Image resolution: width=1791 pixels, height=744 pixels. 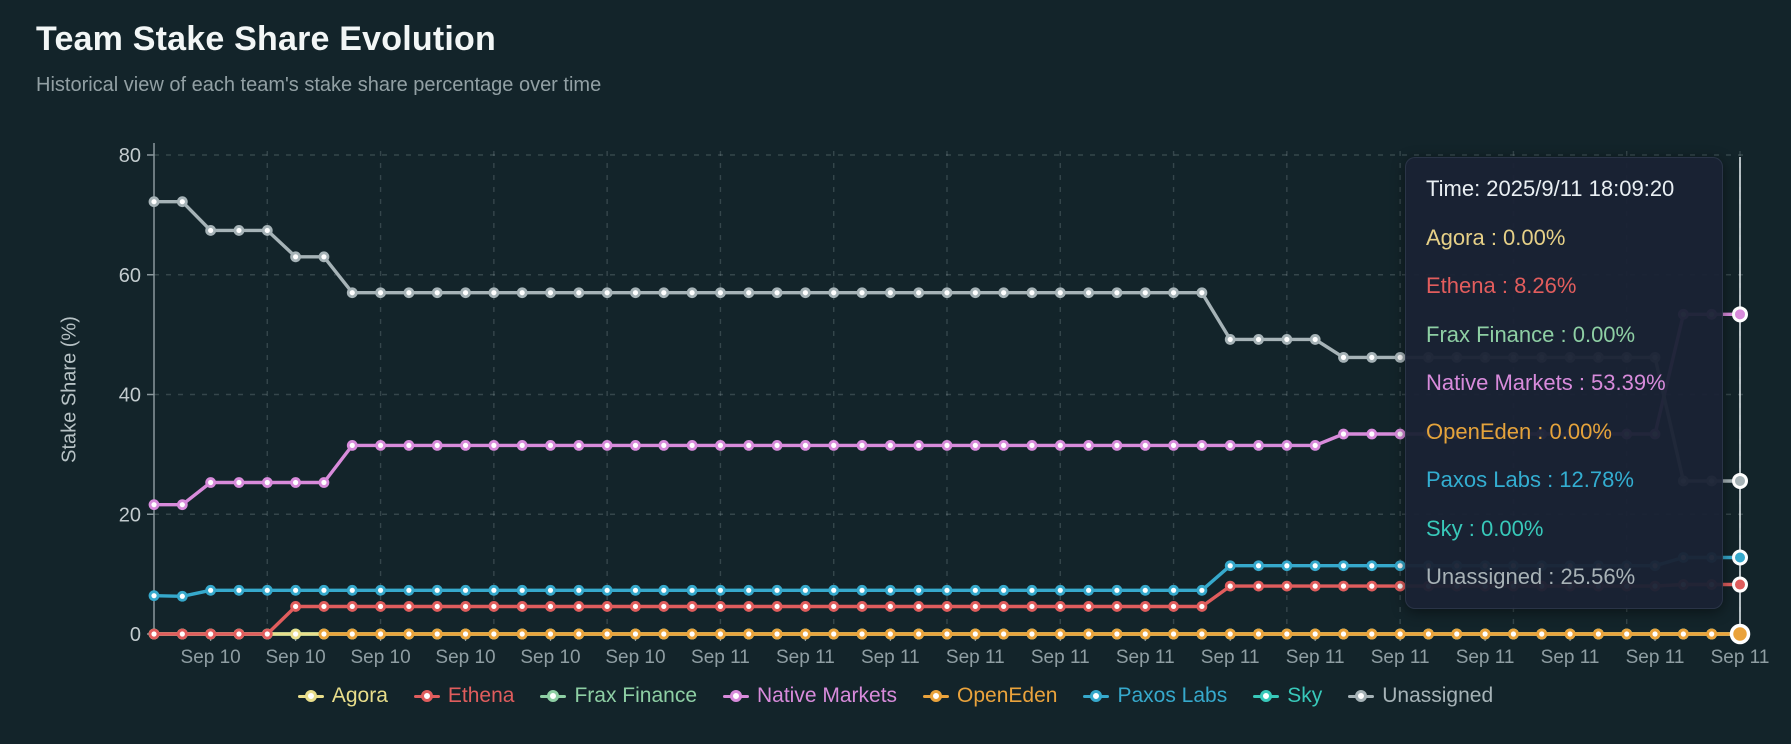 What do you see at coordinates (130, 156) in the screenshot?
I see `y-tick-label-80: 80` at bounding box center [130, 156].